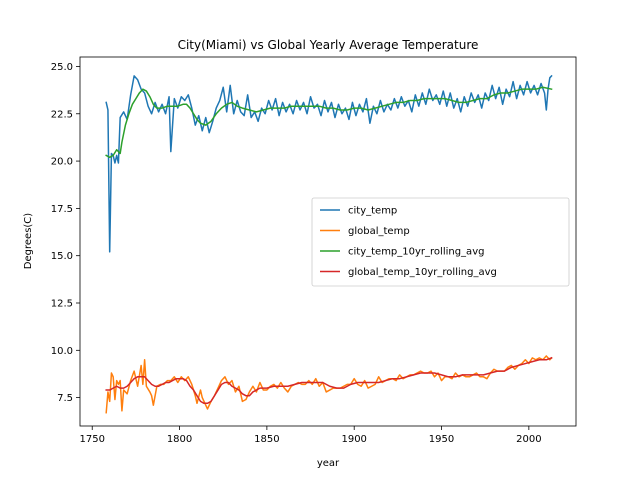  I want to click on x-tick-label: 1750, so click(91, 439).